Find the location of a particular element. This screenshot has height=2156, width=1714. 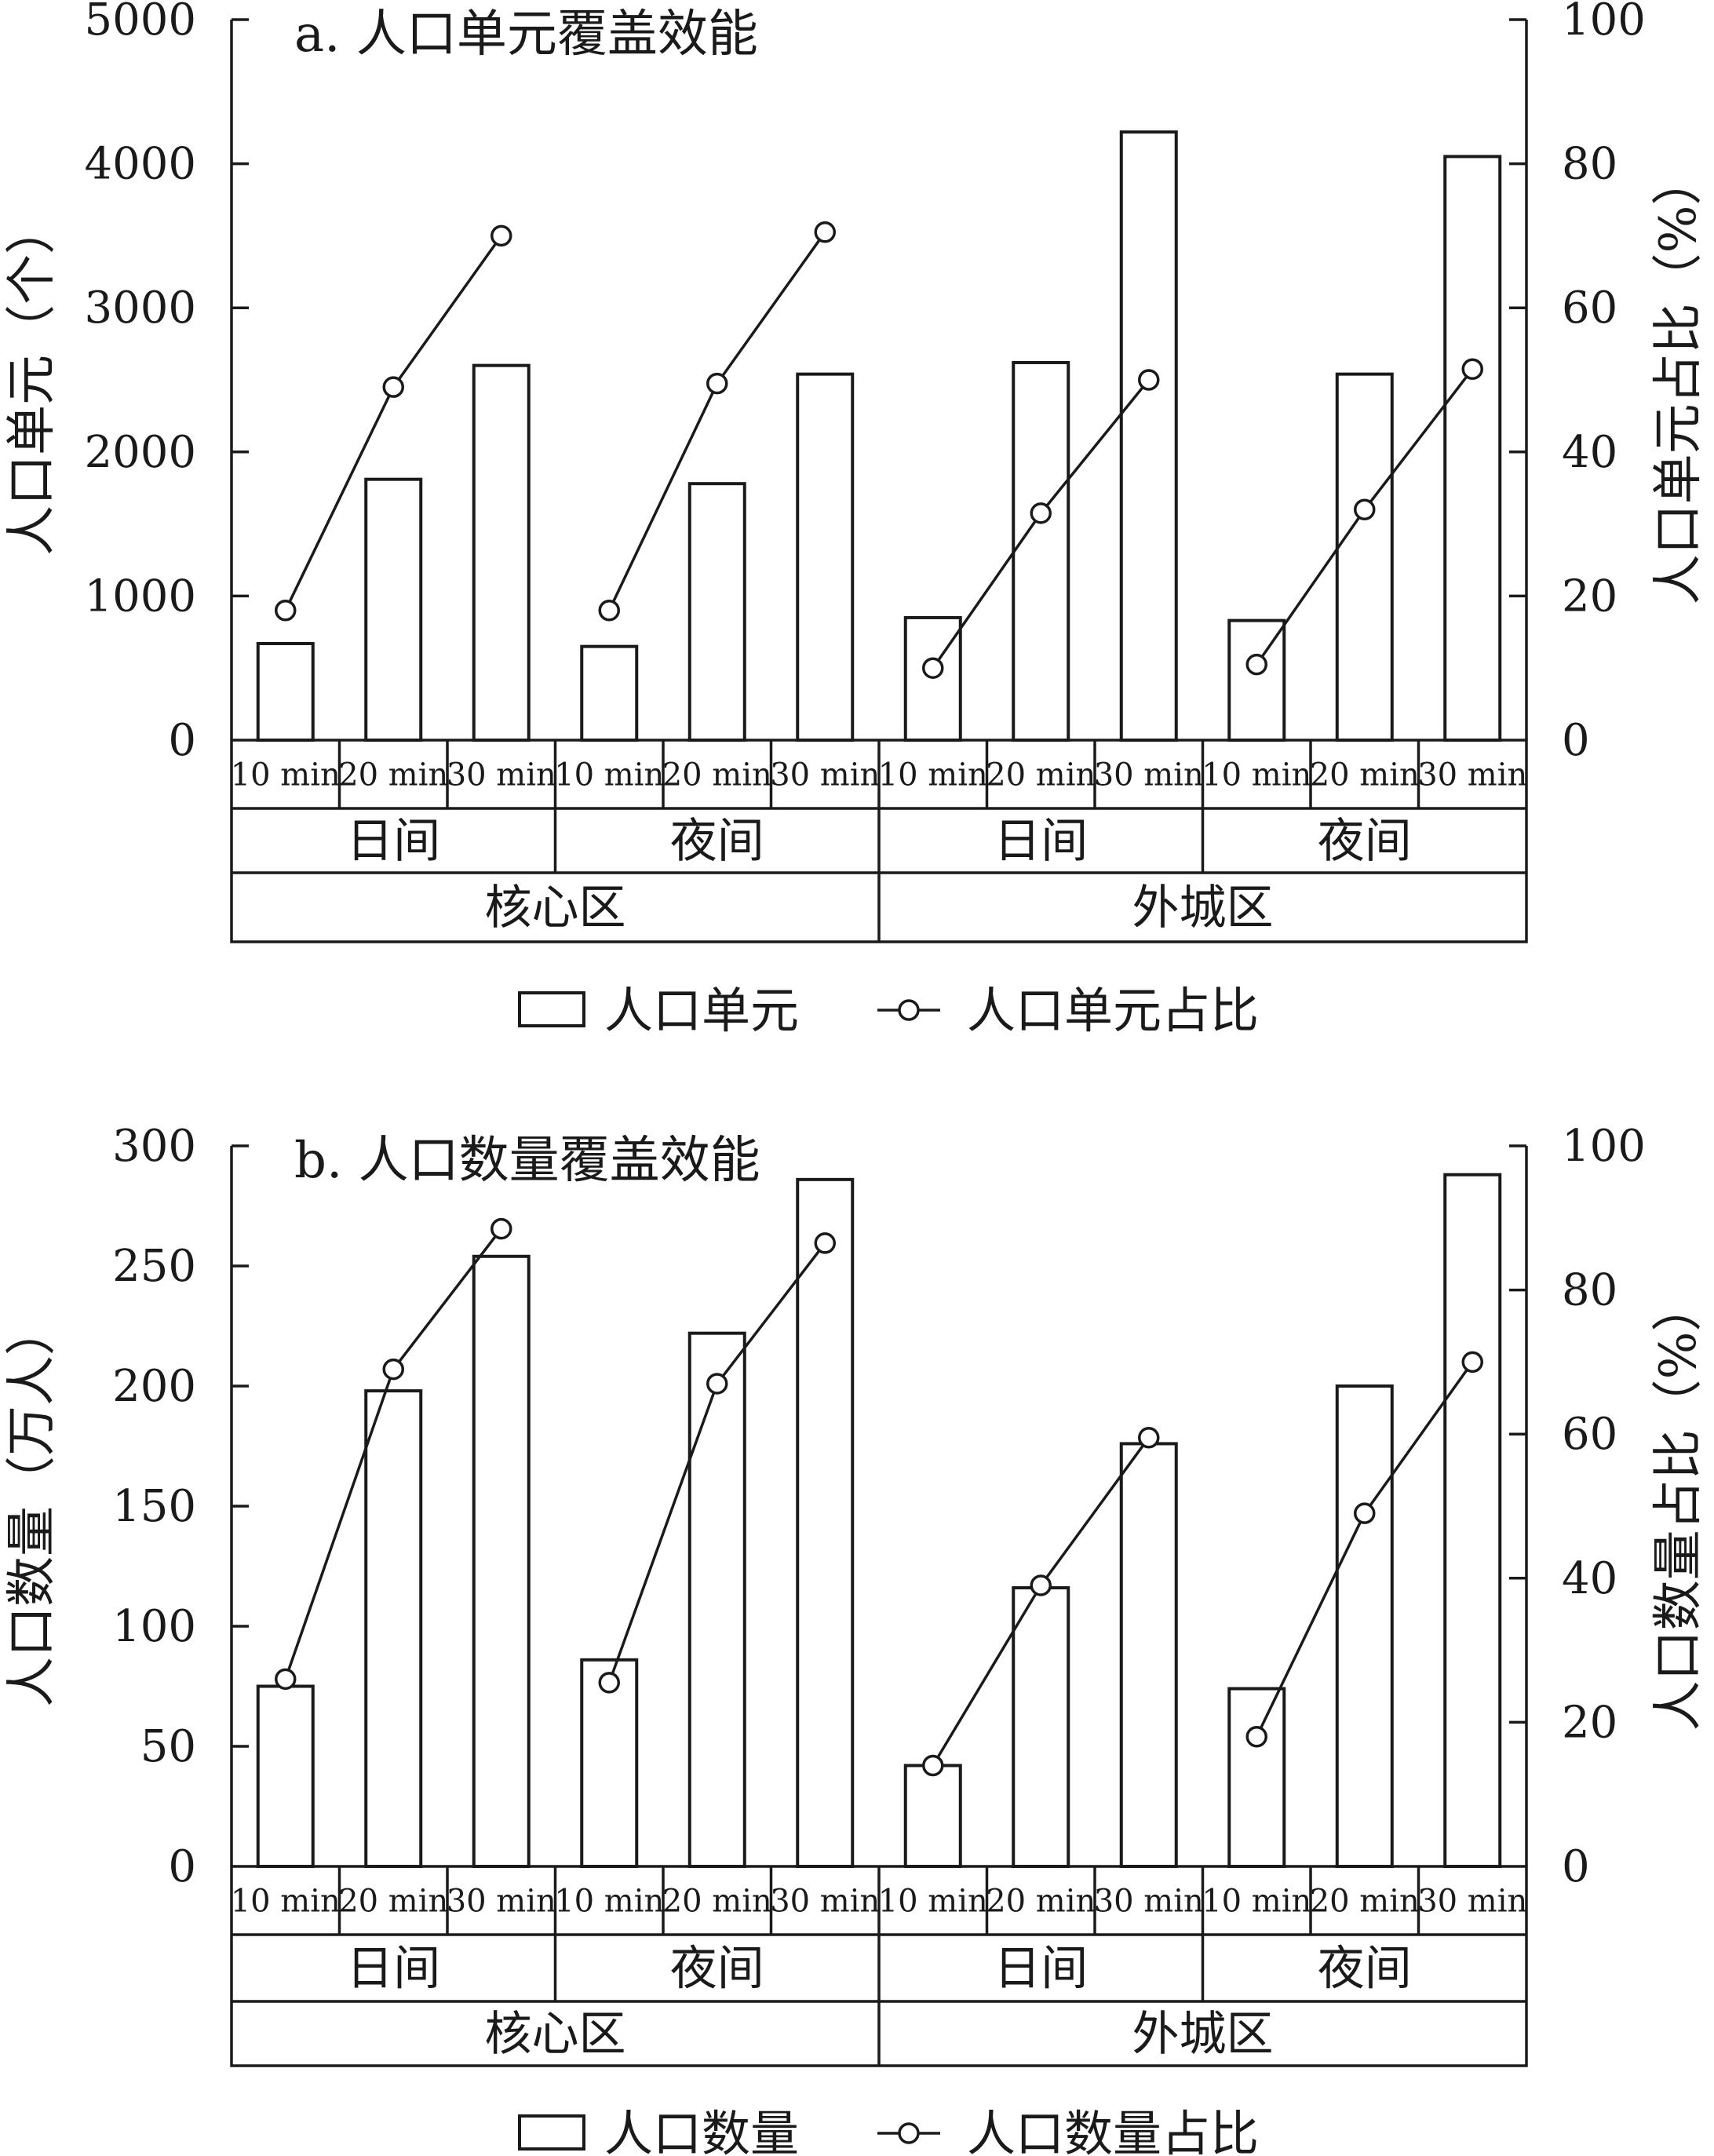

left-tick-label: 1000 is located at coordinates (140, 597).